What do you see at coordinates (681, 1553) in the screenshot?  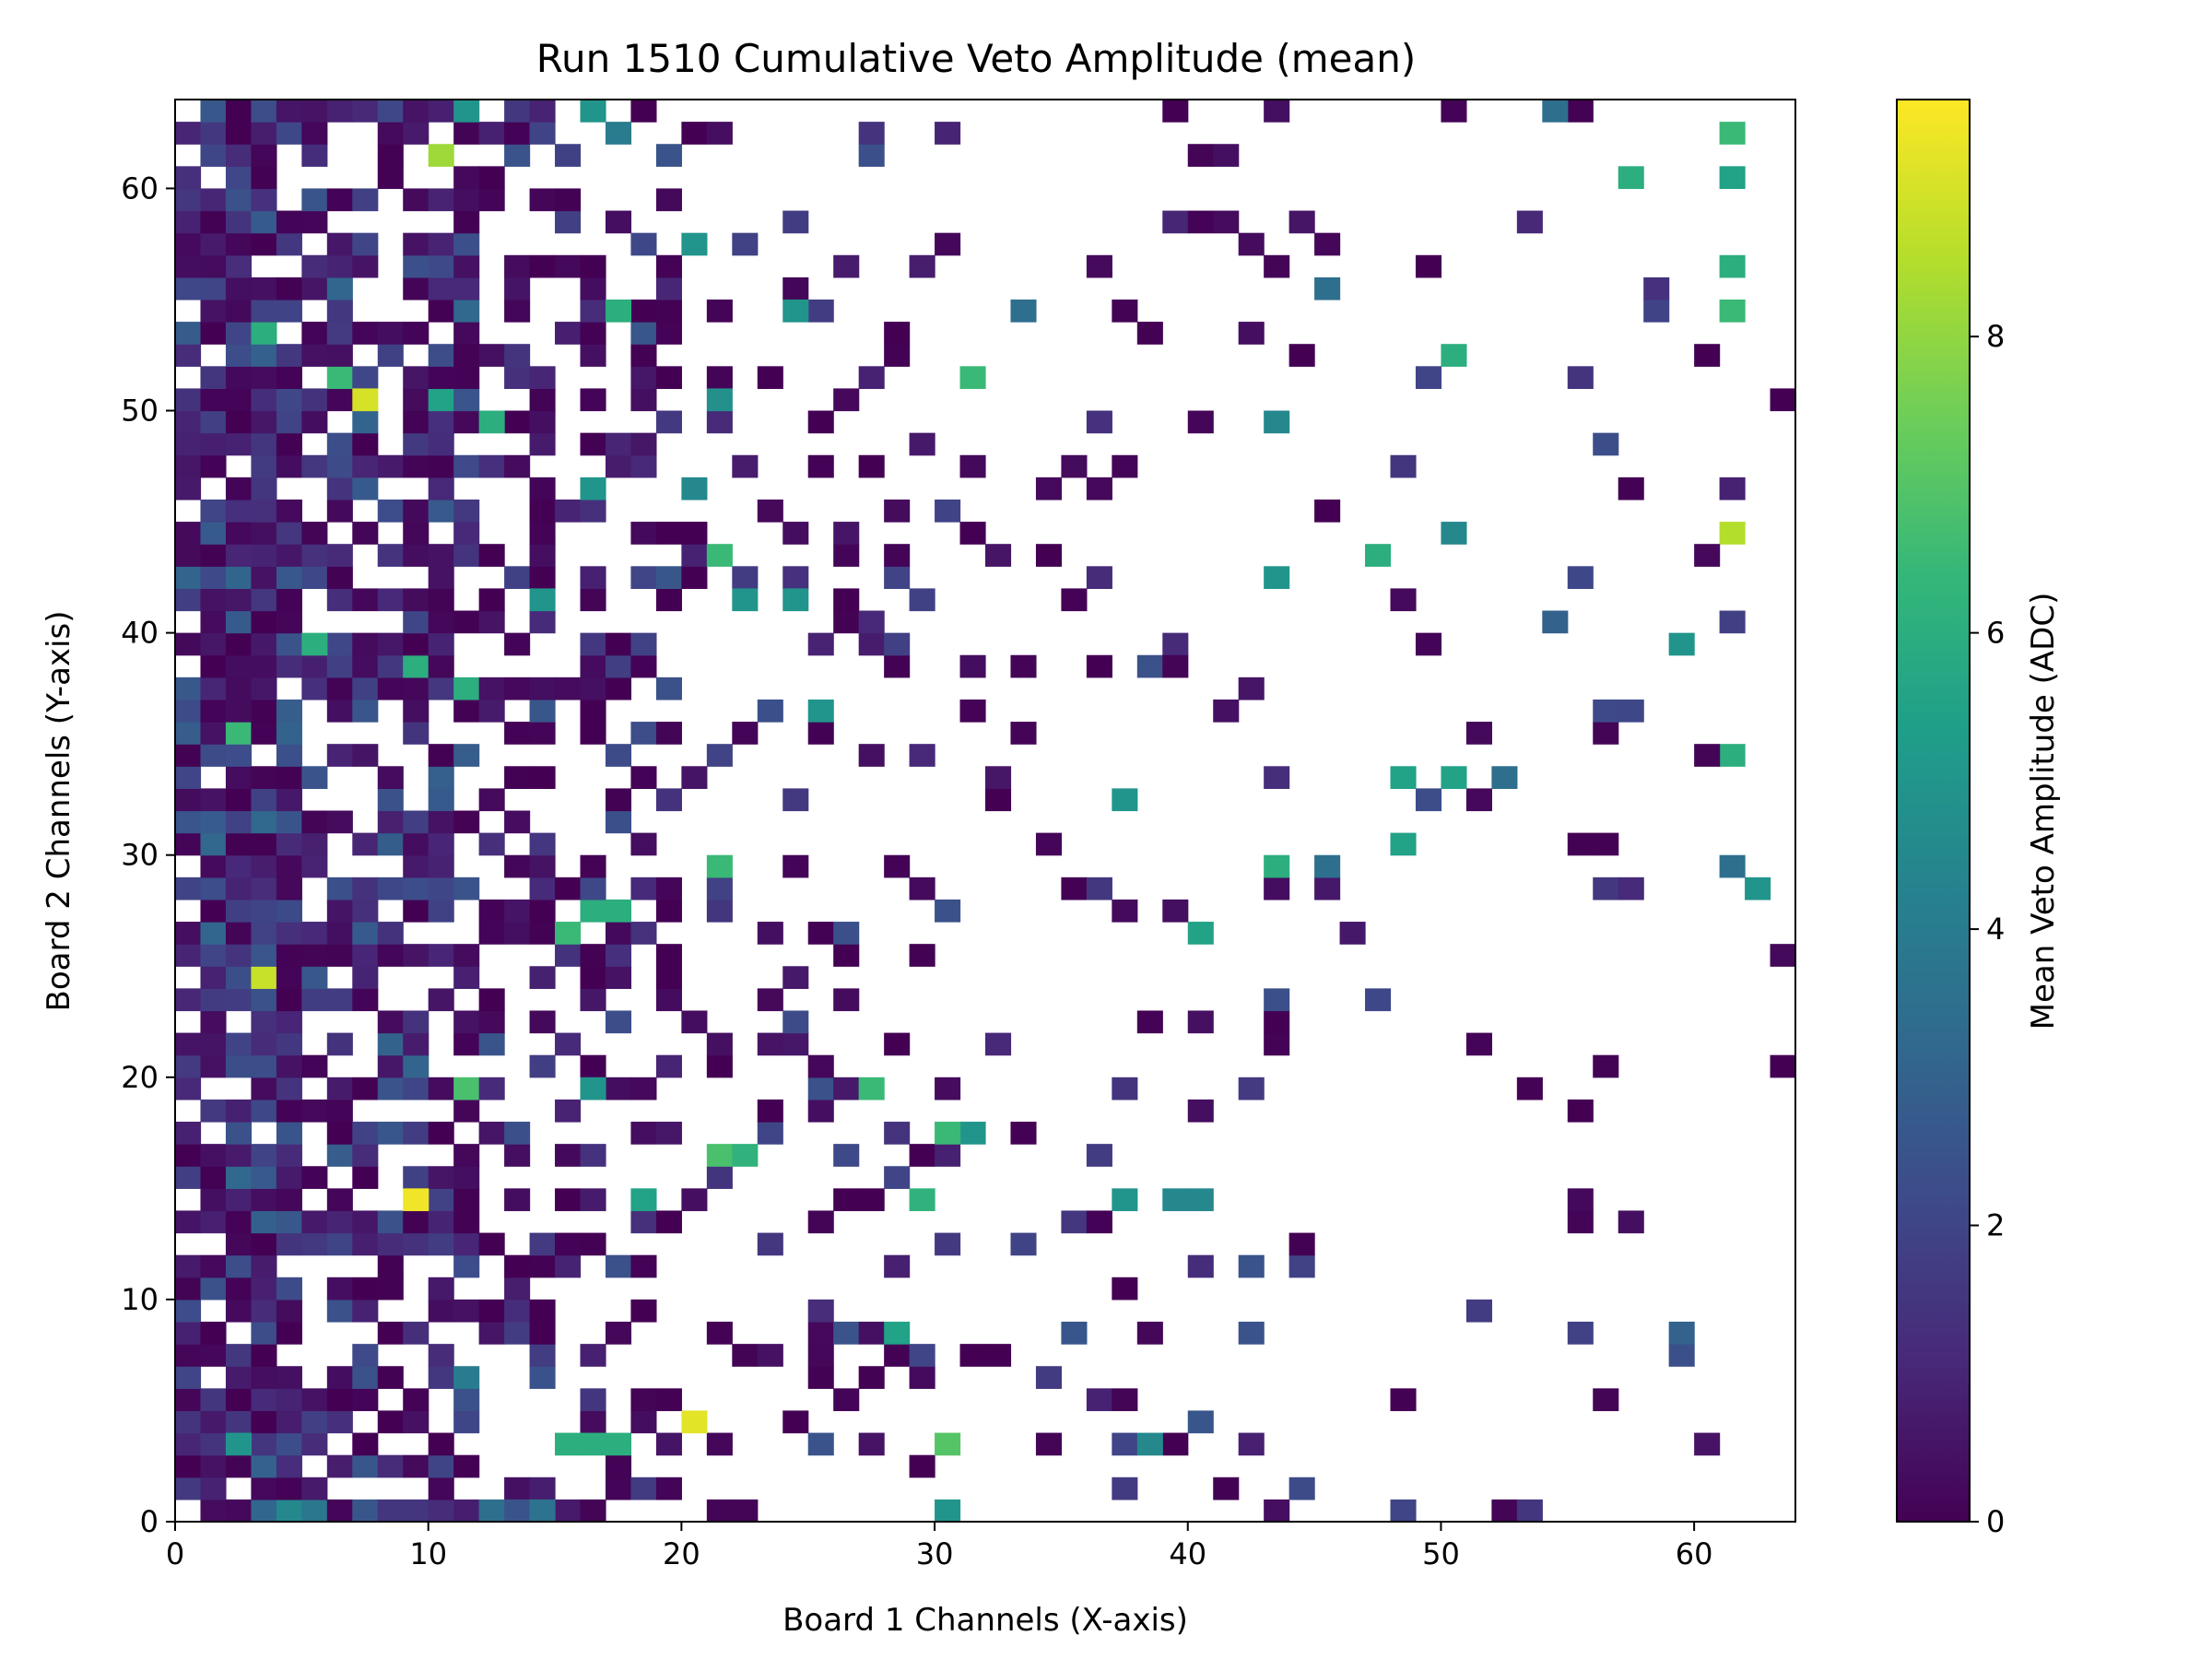 I see `x-tick-label: 20` at bounding box center [681, 1553].